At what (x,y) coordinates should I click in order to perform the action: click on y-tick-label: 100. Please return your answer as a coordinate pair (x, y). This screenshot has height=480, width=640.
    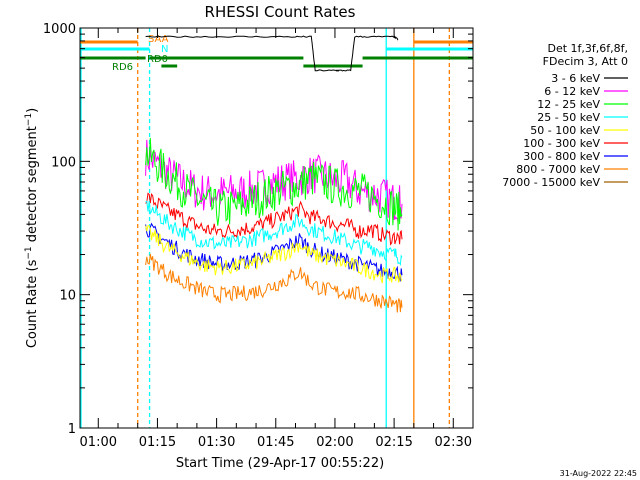
    Looking at the image, I should click on (63, 162).